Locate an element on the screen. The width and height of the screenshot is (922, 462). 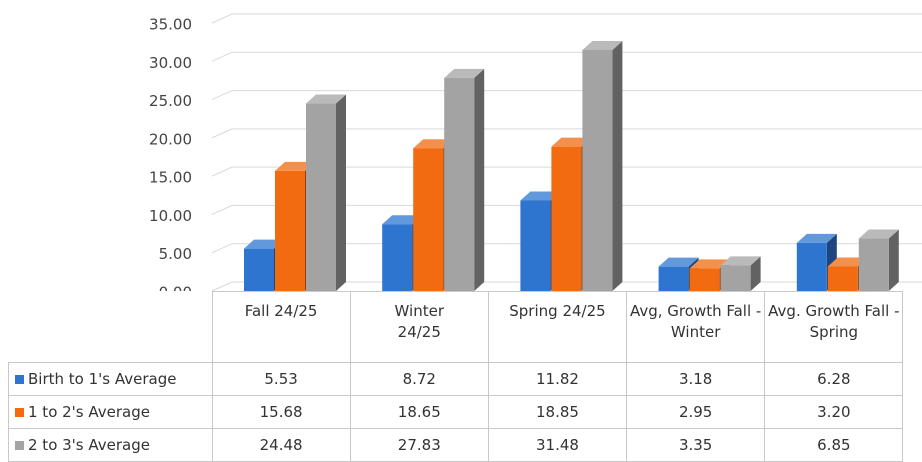
legend-label: Birth to 1's Average is located at coordinates (102, 379).